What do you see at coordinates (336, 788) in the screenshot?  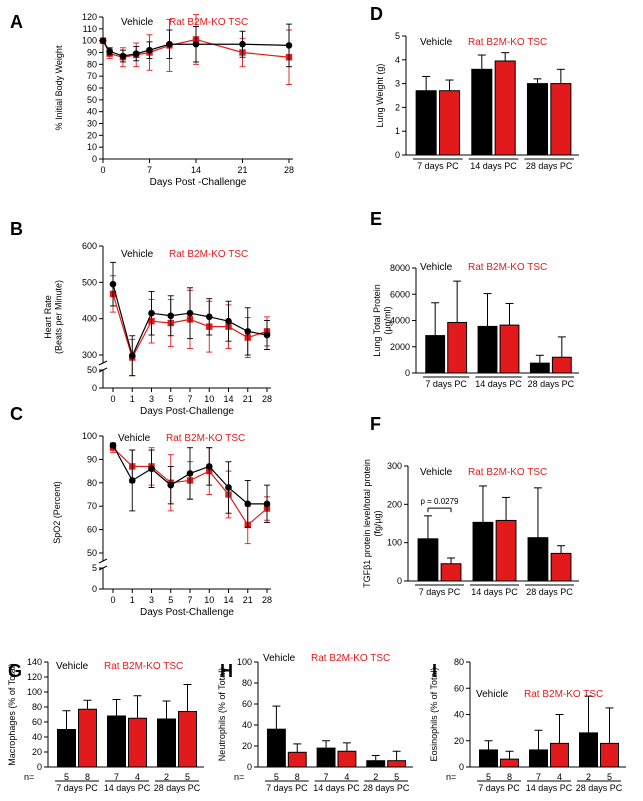 I see `x-category-label: 14 days PC` at bounding box center [336, 788].